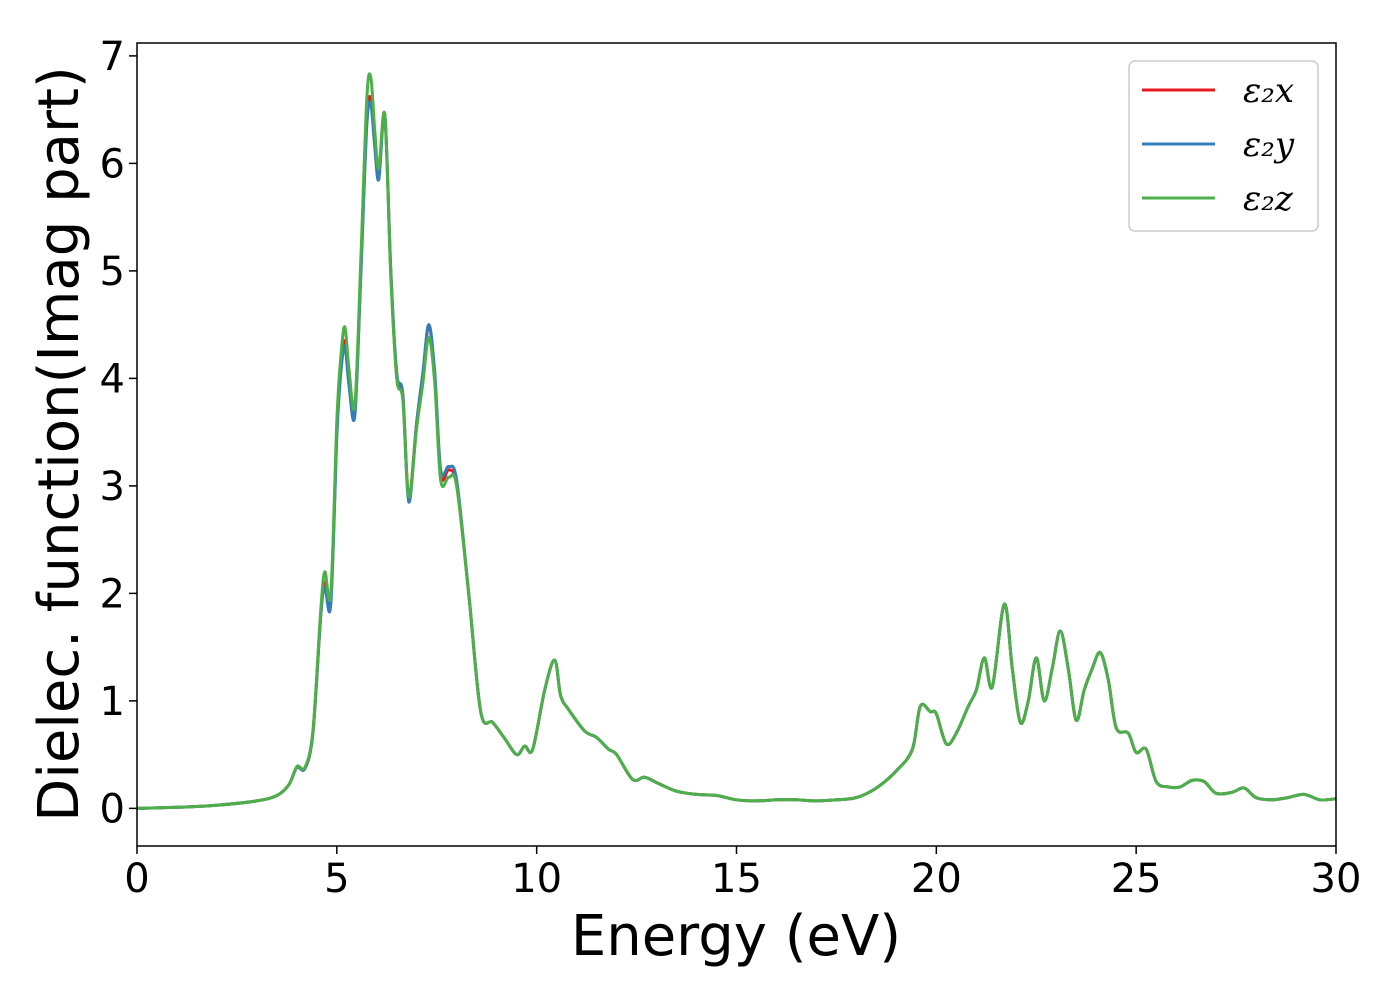 This screenshot has height=1000, width=1400. What do you see at coordinates (1336, 879) in the screenshot?
I see `x-tick-label: 30` at bounding box center [1336, 879].